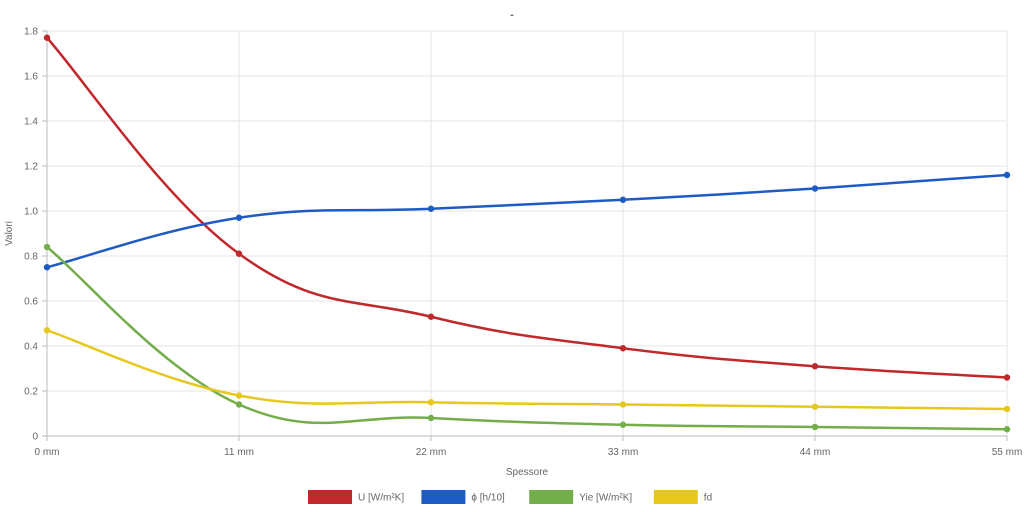 This screenshot has width=1024, height=512. I want to click on y-tick-label: 0.4, so click(31, 347).